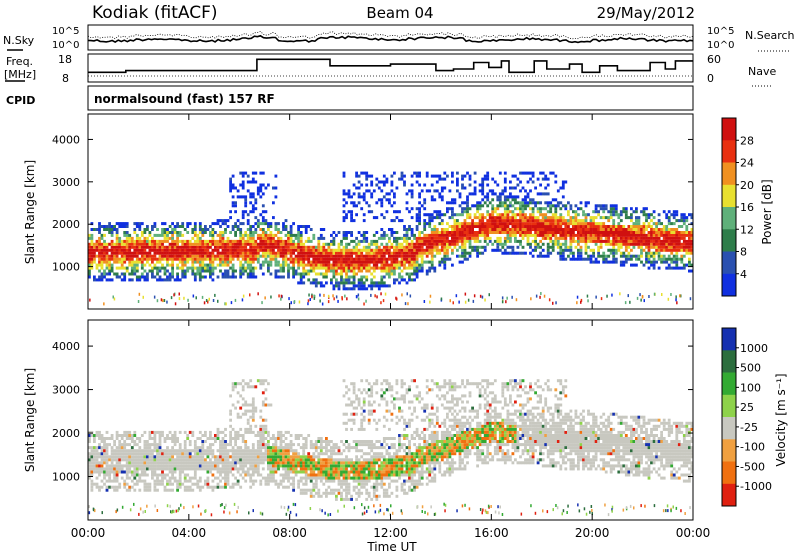 The width and height of the screenshot is (800, 554). I want to click on colorbar-tick-label: 24, so click(747, 163).